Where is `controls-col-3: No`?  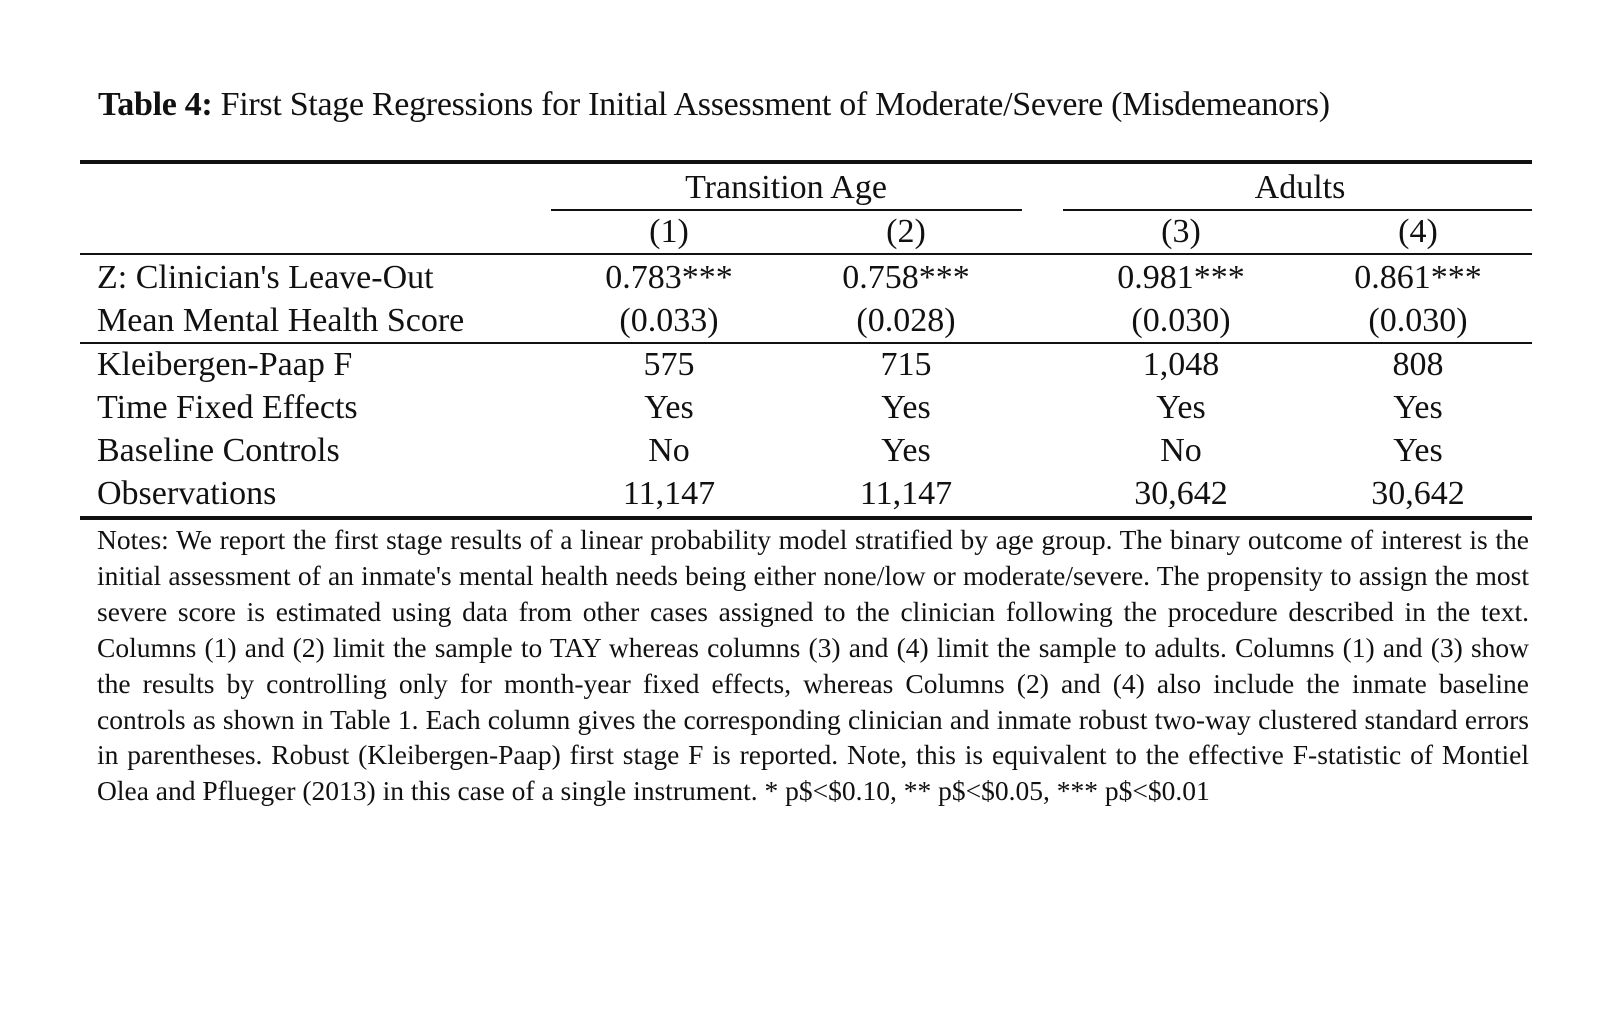 controls-col-3: No is located at coordinates (1181, 450).